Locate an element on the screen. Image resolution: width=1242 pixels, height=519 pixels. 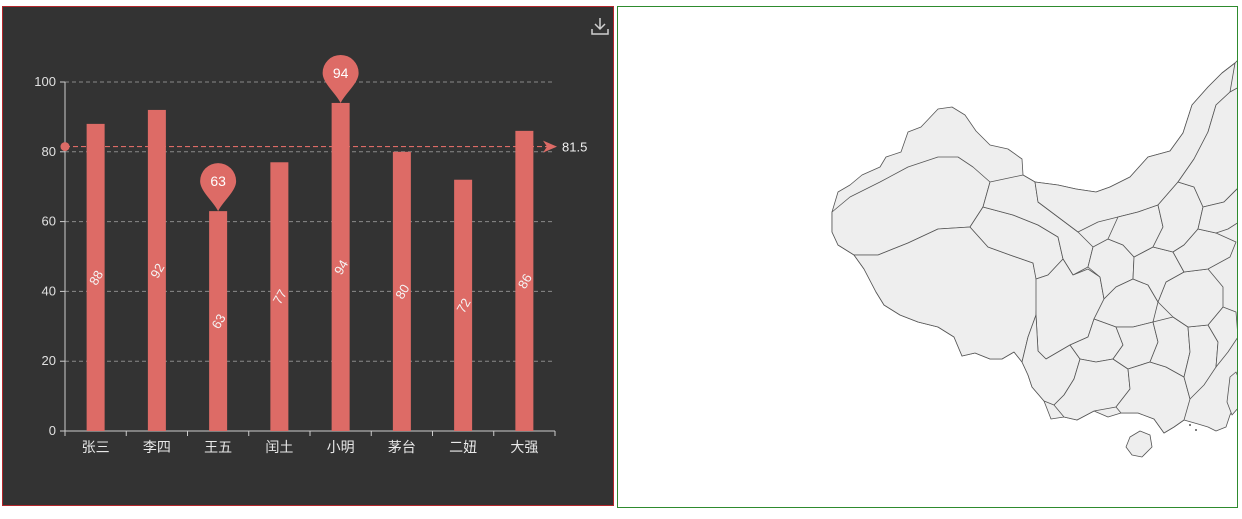
bar-value-label: 63 is located at coordinates (218, 321).